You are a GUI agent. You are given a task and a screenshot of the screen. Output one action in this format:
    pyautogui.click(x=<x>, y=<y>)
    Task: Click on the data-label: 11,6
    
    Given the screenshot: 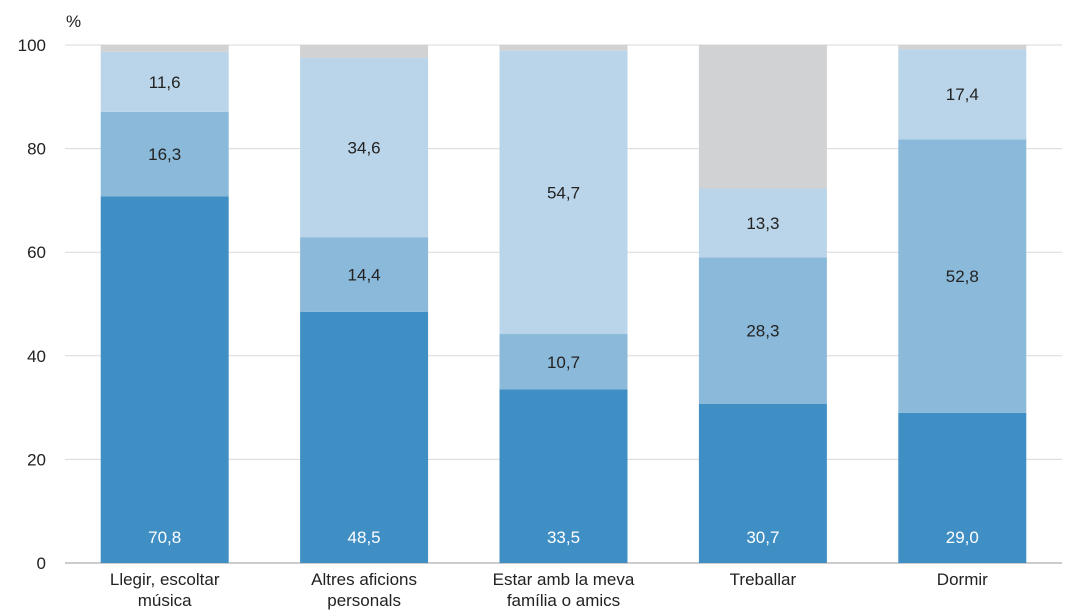 What is the action you would take?
    pyautogui.click(x=165, y=82)
    